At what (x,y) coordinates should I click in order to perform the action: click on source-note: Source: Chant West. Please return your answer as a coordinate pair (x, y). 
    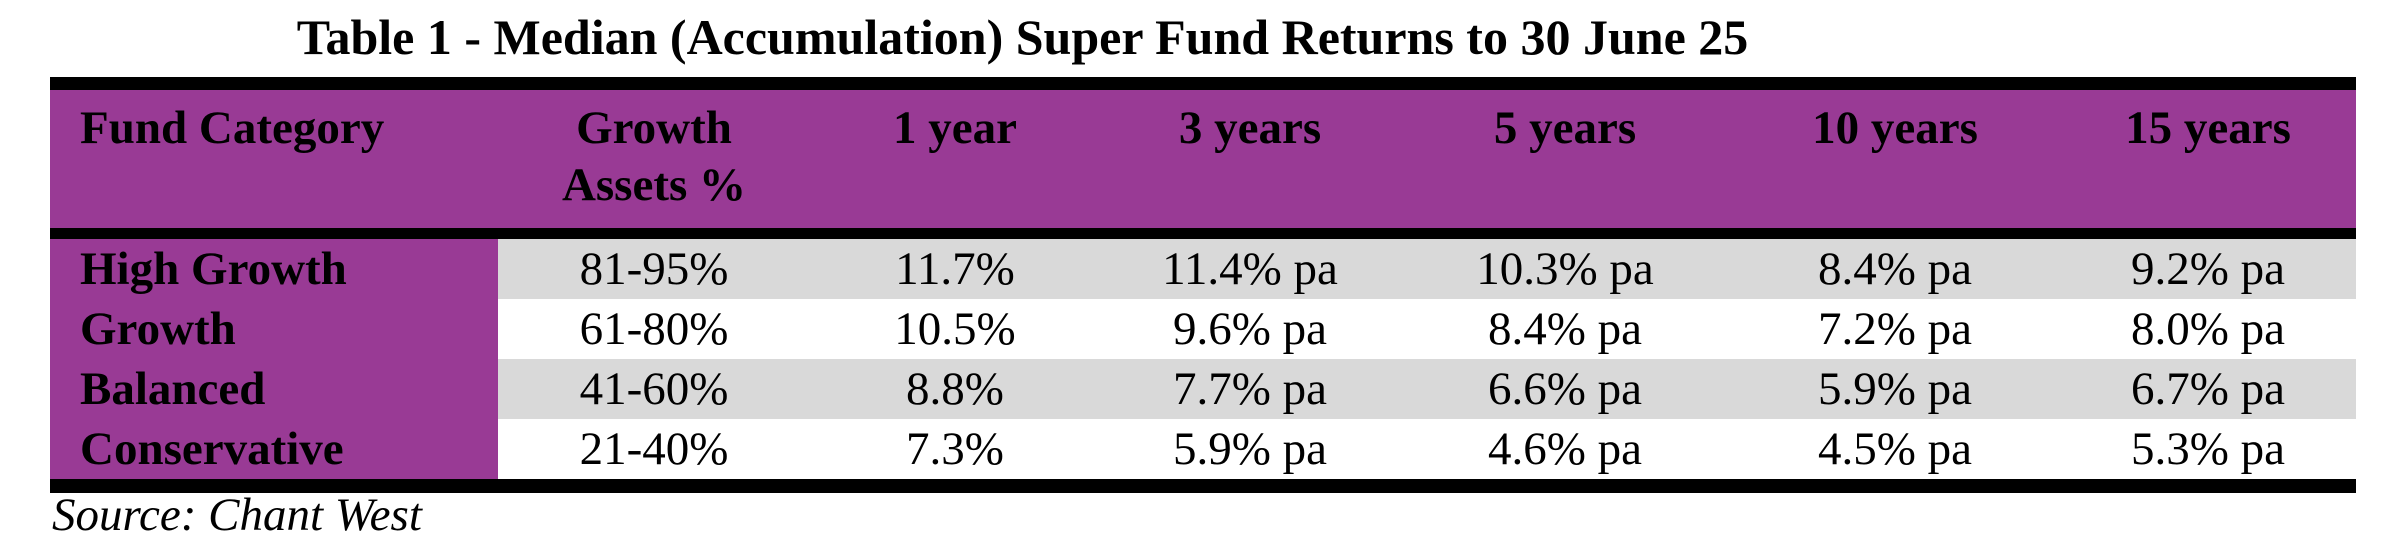
    Looking at the image, I should click on (237, 515).